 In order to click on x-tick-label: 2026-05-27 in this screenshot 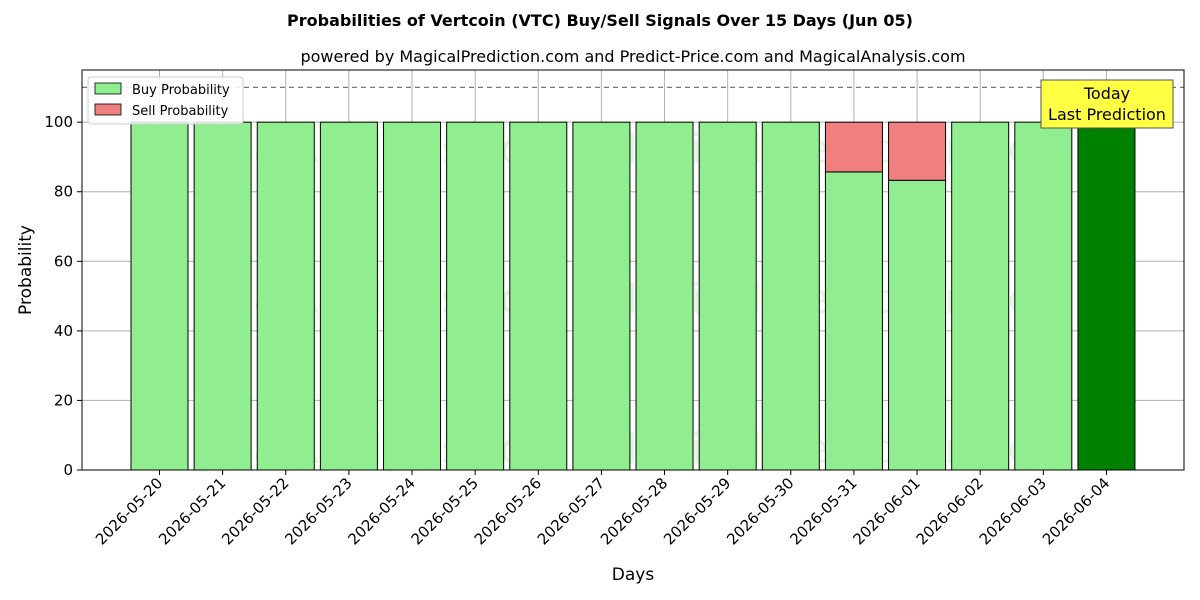, I will do `click(571, 511)`.